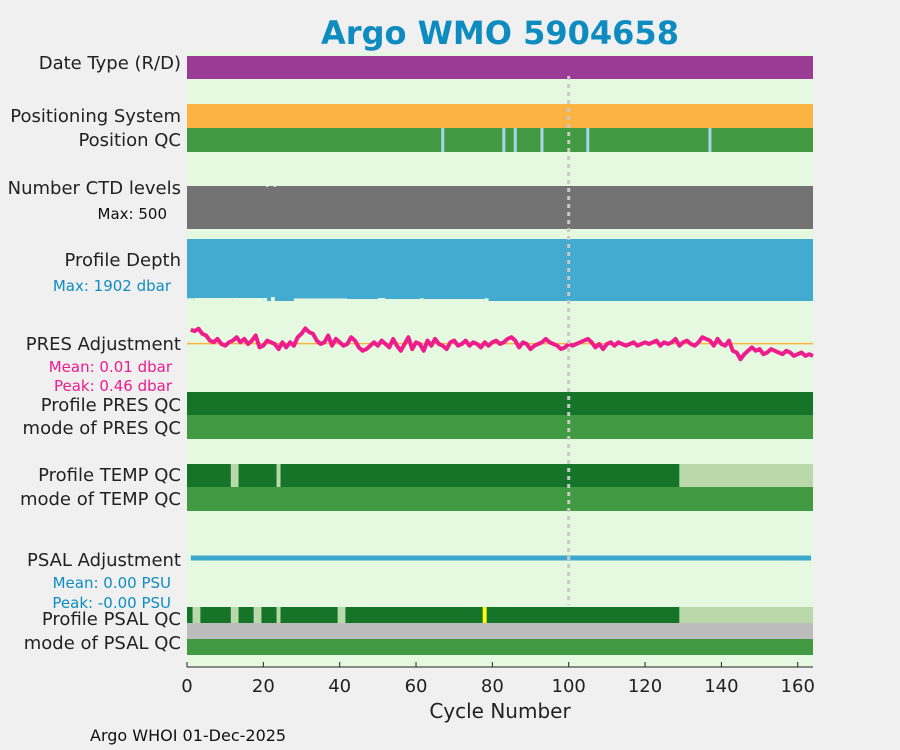  What do you see at coordinates (500, 33) in the screenshot?
I see `chart-title: Argo WMO 5904658` at bounding box center [500, 33].